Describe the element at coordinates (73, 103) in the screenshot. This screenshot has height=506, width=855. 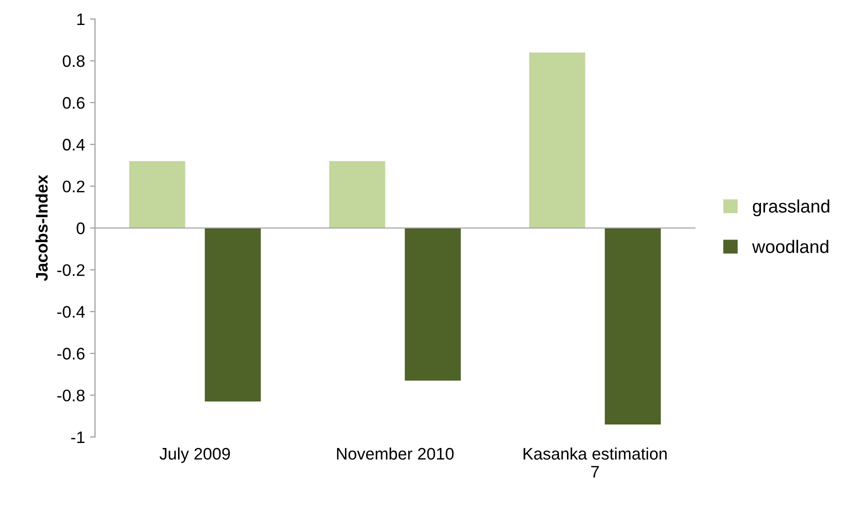
I see `y-tick-label: 0.6` at that location.